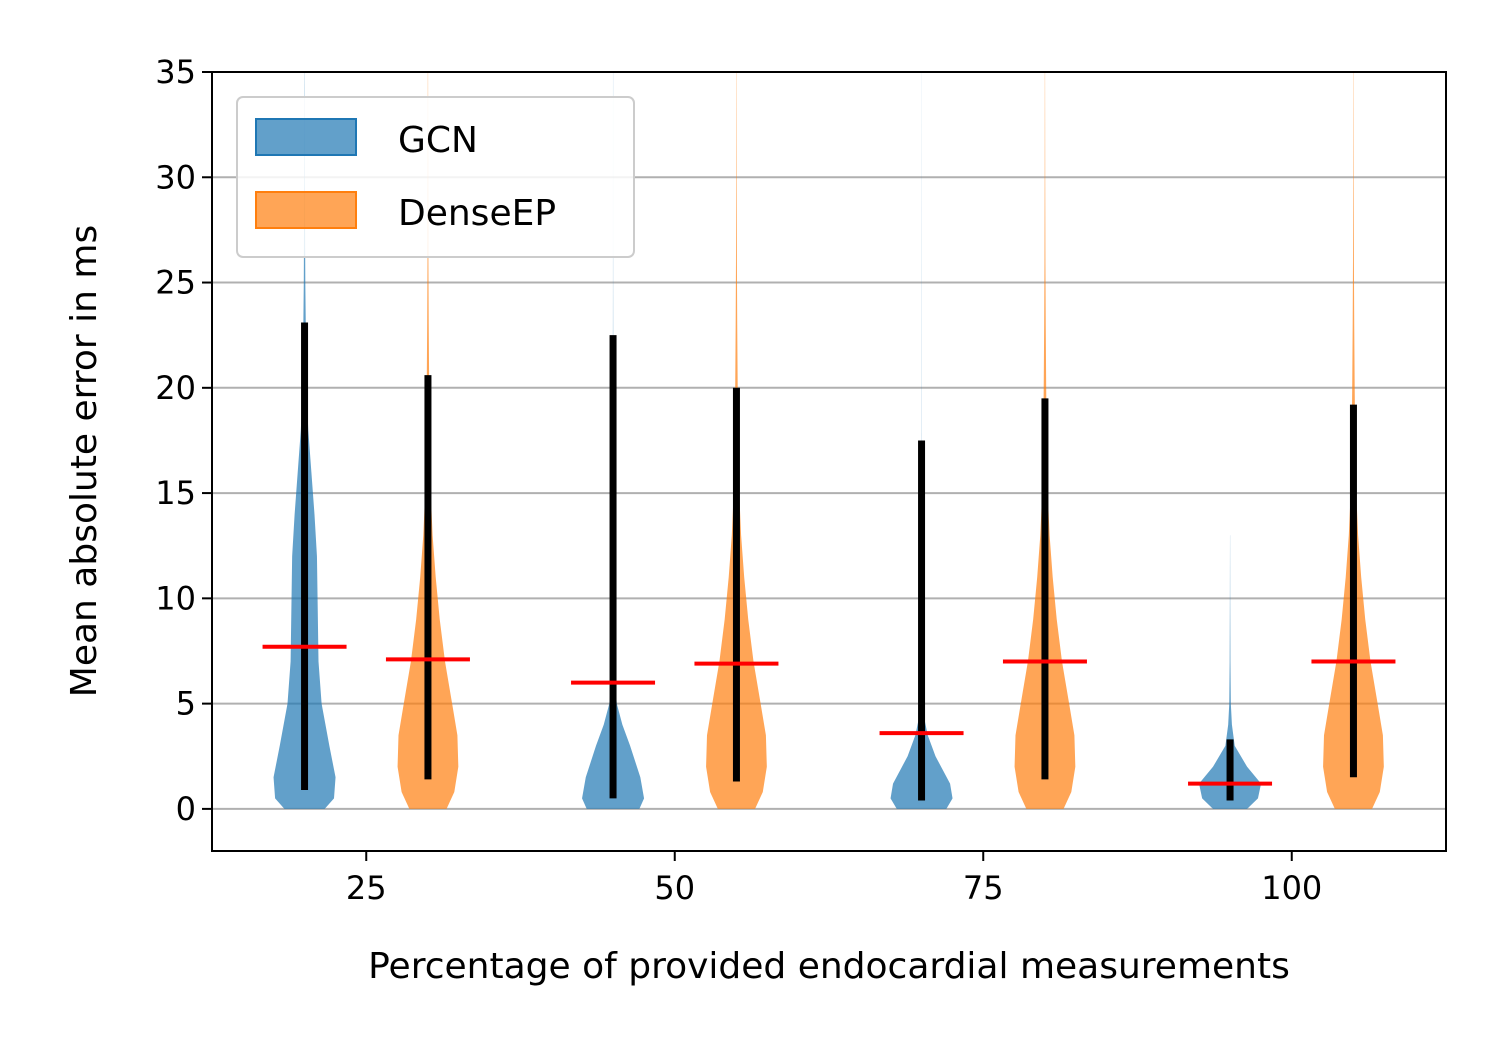 The width and height of the screenshot is (1500, 1050). Describe the element at coordinates (438, 140) in the screenshot. I see `legend-label-gcn: GCN` at that location.